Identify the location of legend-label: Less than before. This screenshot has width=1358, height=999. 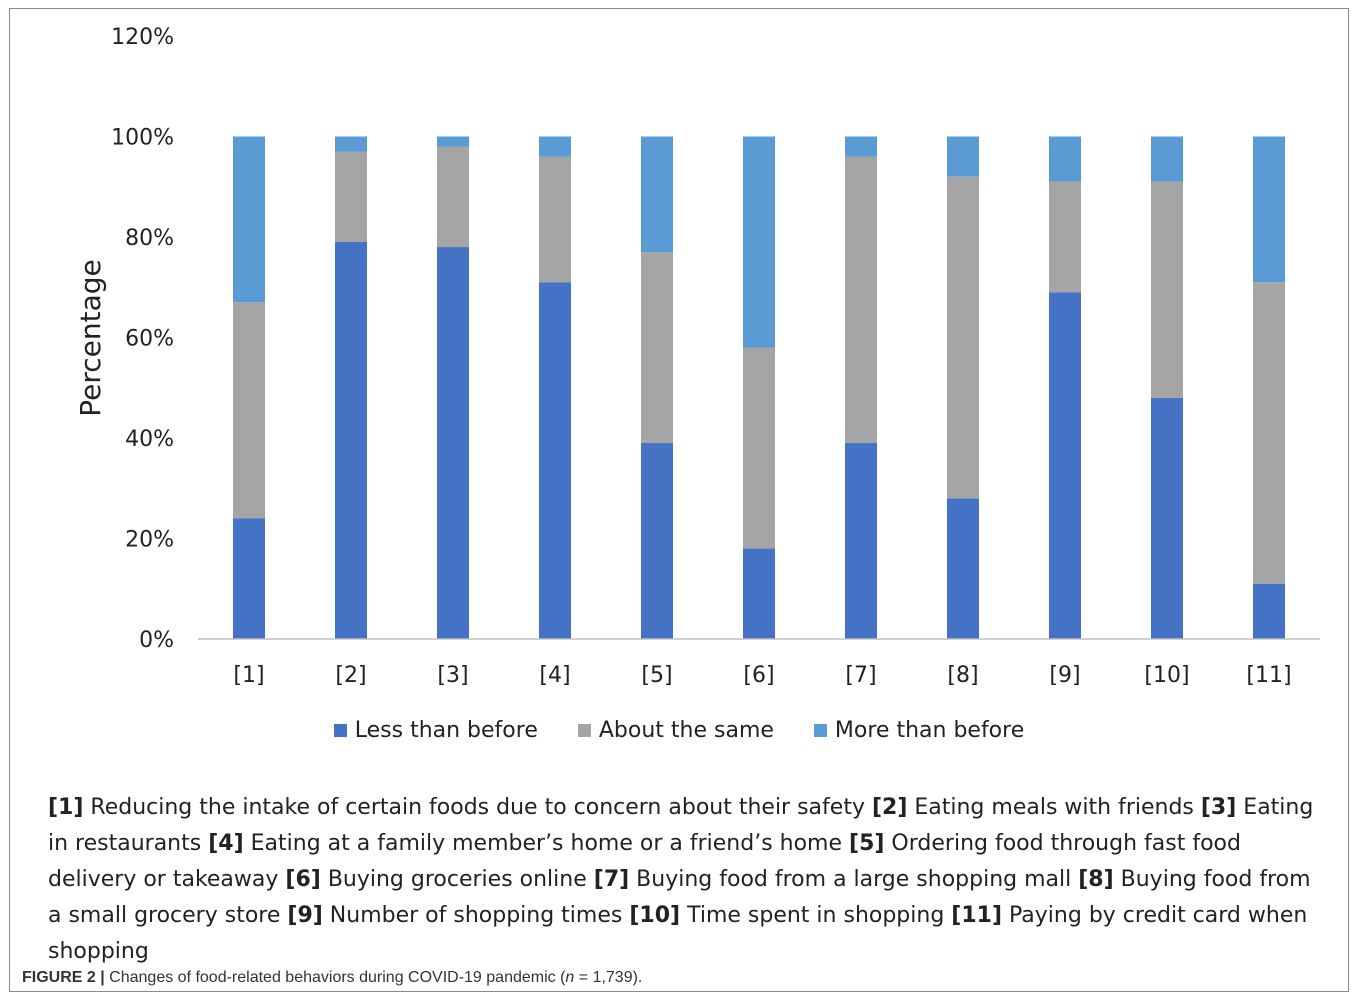
(446, 730).